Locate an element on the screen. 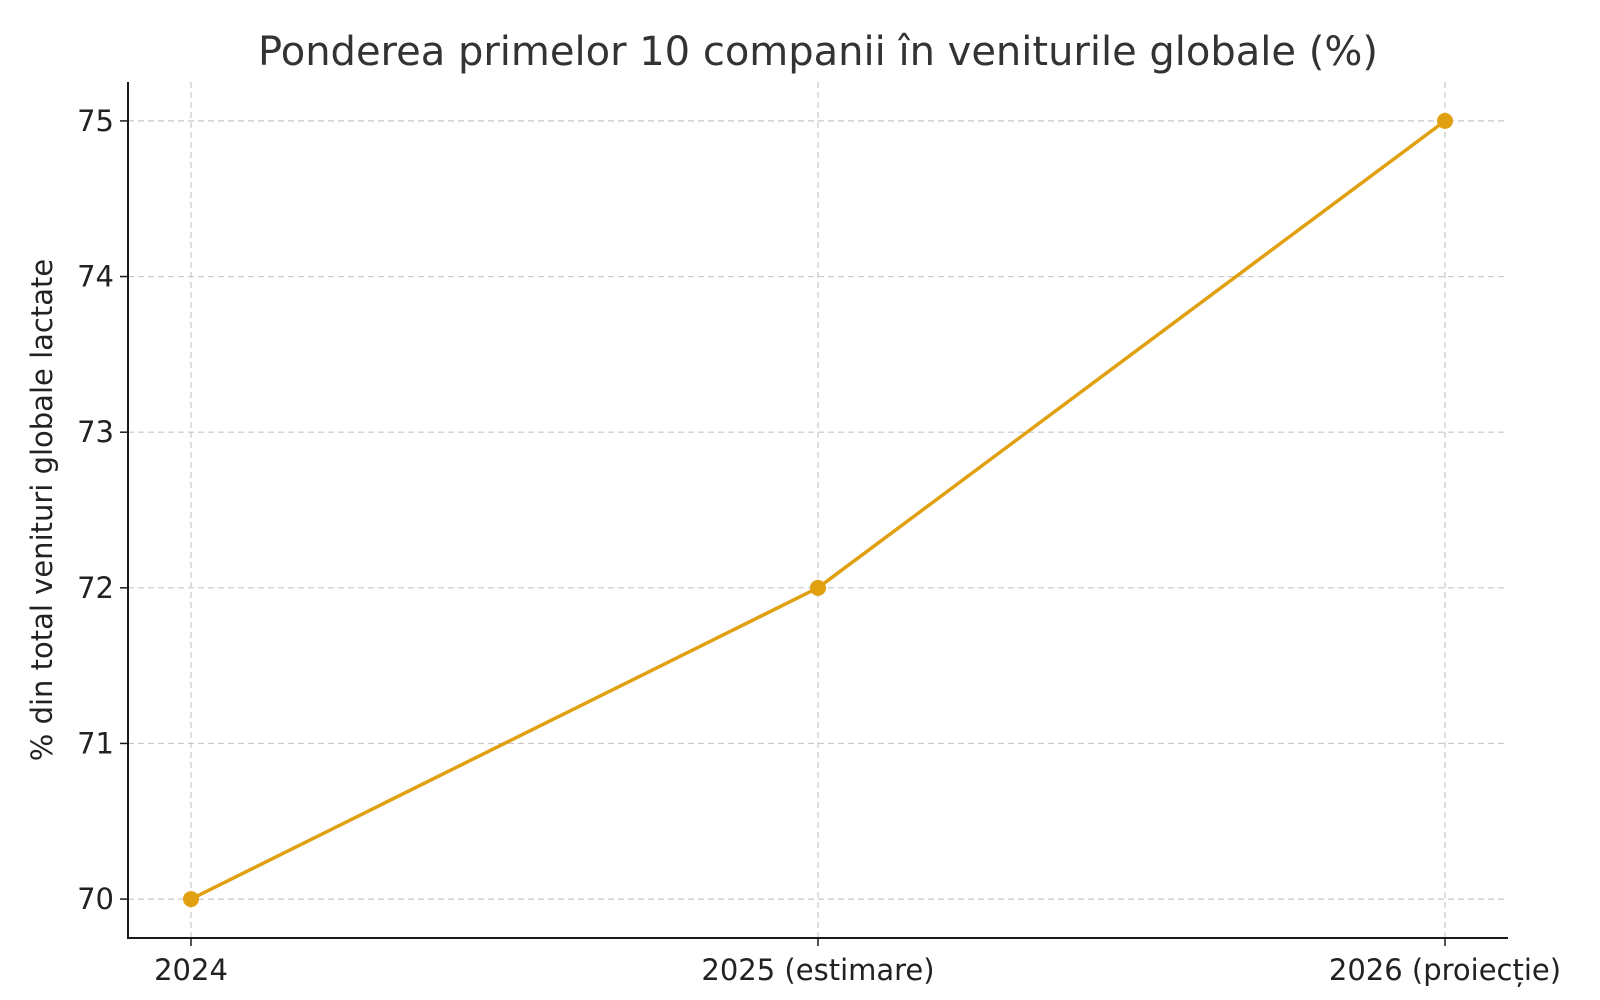 This screenshot has width=1600, height=1000. y-axis-ticks: 70 71 72 73 74 75 is located at coordinates (102, 510).